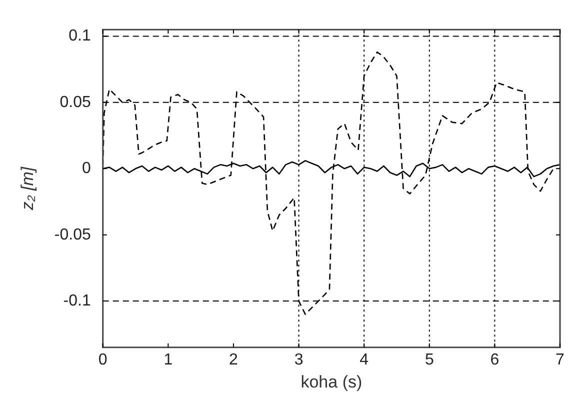 The width and height of the screenshot is (582, 405). I want to click on x-tick-label: 7, so click(560, 359).